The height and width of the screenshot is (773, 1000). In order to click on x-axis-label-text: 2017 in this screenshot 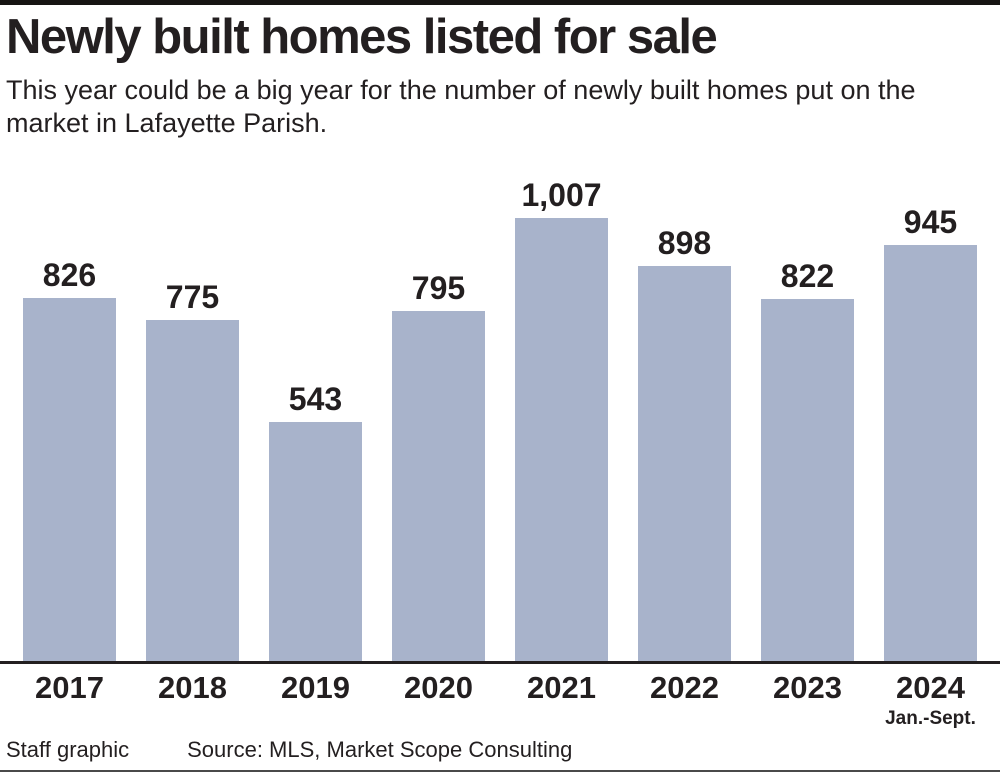, I will do `click(69, 688)`.